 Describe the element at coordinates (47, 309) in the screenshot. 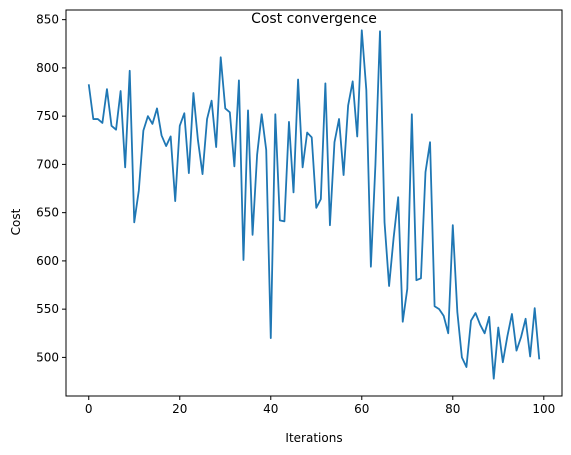

I see `y-tick-label: 550` at that location.